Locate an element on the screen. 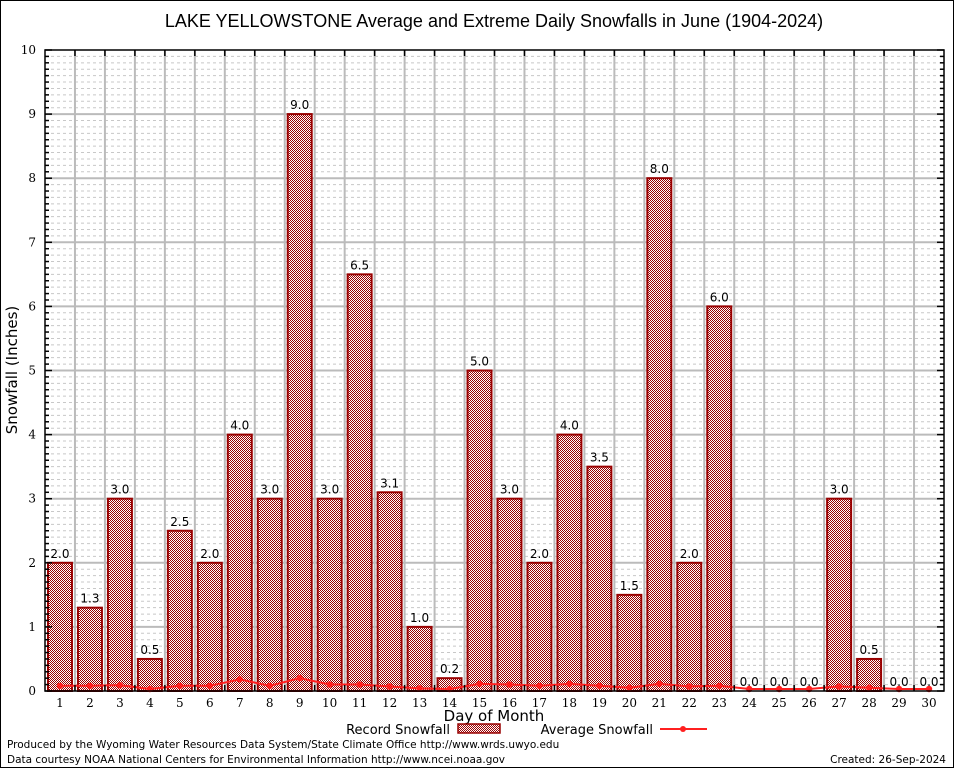 Image resolution: width=954 pixels, height=768 pixels. y-tick-label: 3 is located at coordinates (32, 499).